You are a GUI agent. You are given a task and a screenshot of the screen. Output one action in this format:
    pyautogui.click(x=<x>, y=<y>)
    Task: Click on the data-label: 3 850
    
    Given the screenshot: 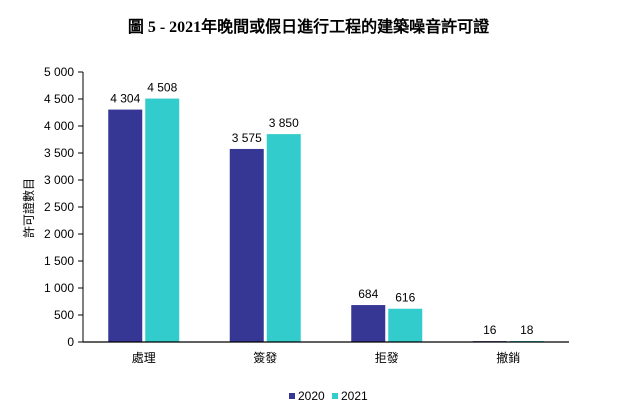 What is the action you would take?
    pyautogui.click(x=284, y=123)
    